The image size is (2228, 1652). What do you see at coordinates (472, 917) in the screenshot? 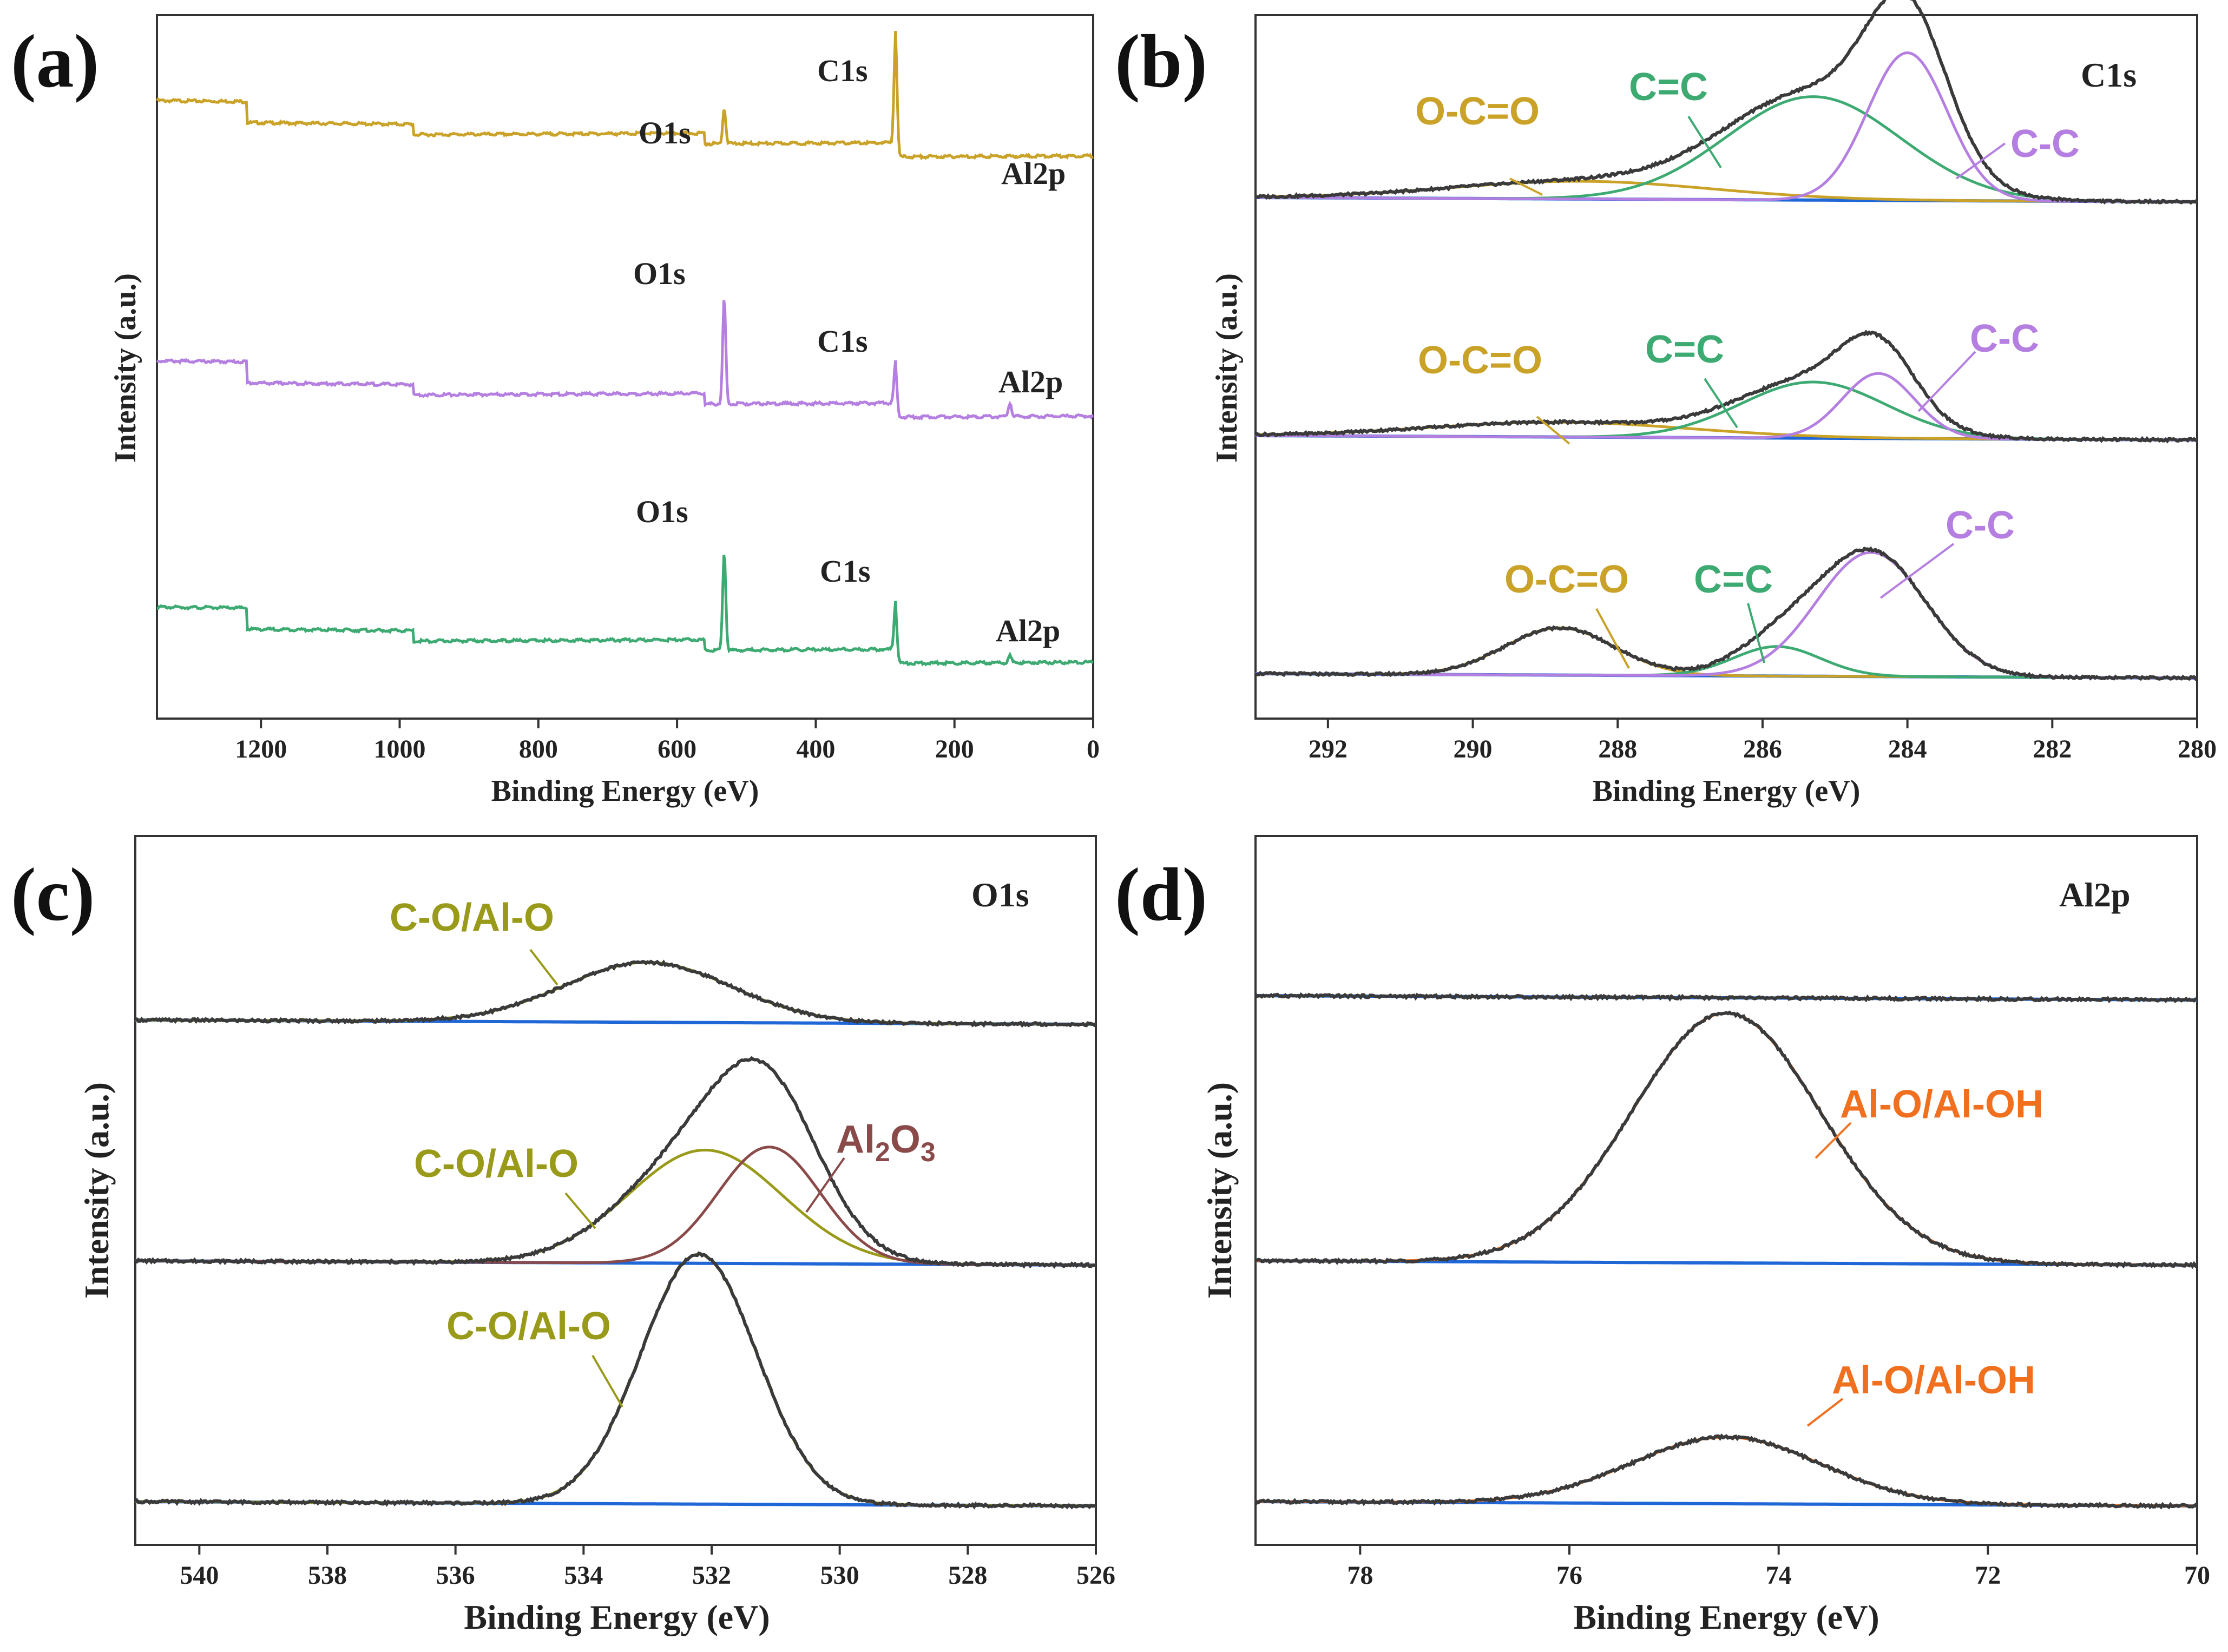
I see `c-top-label: C-O/Al-O` at bounding box center [472, 917].